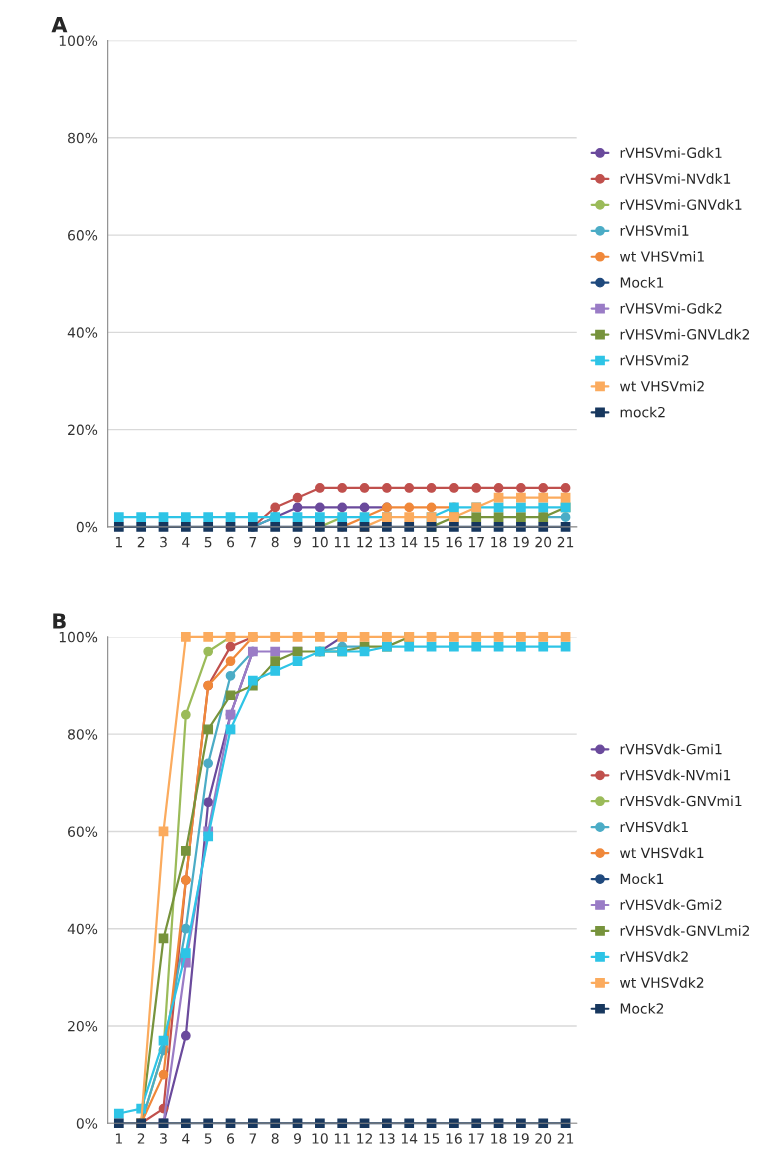  I want to click on legend-label: rVHSVdk1, so click(654, 827).